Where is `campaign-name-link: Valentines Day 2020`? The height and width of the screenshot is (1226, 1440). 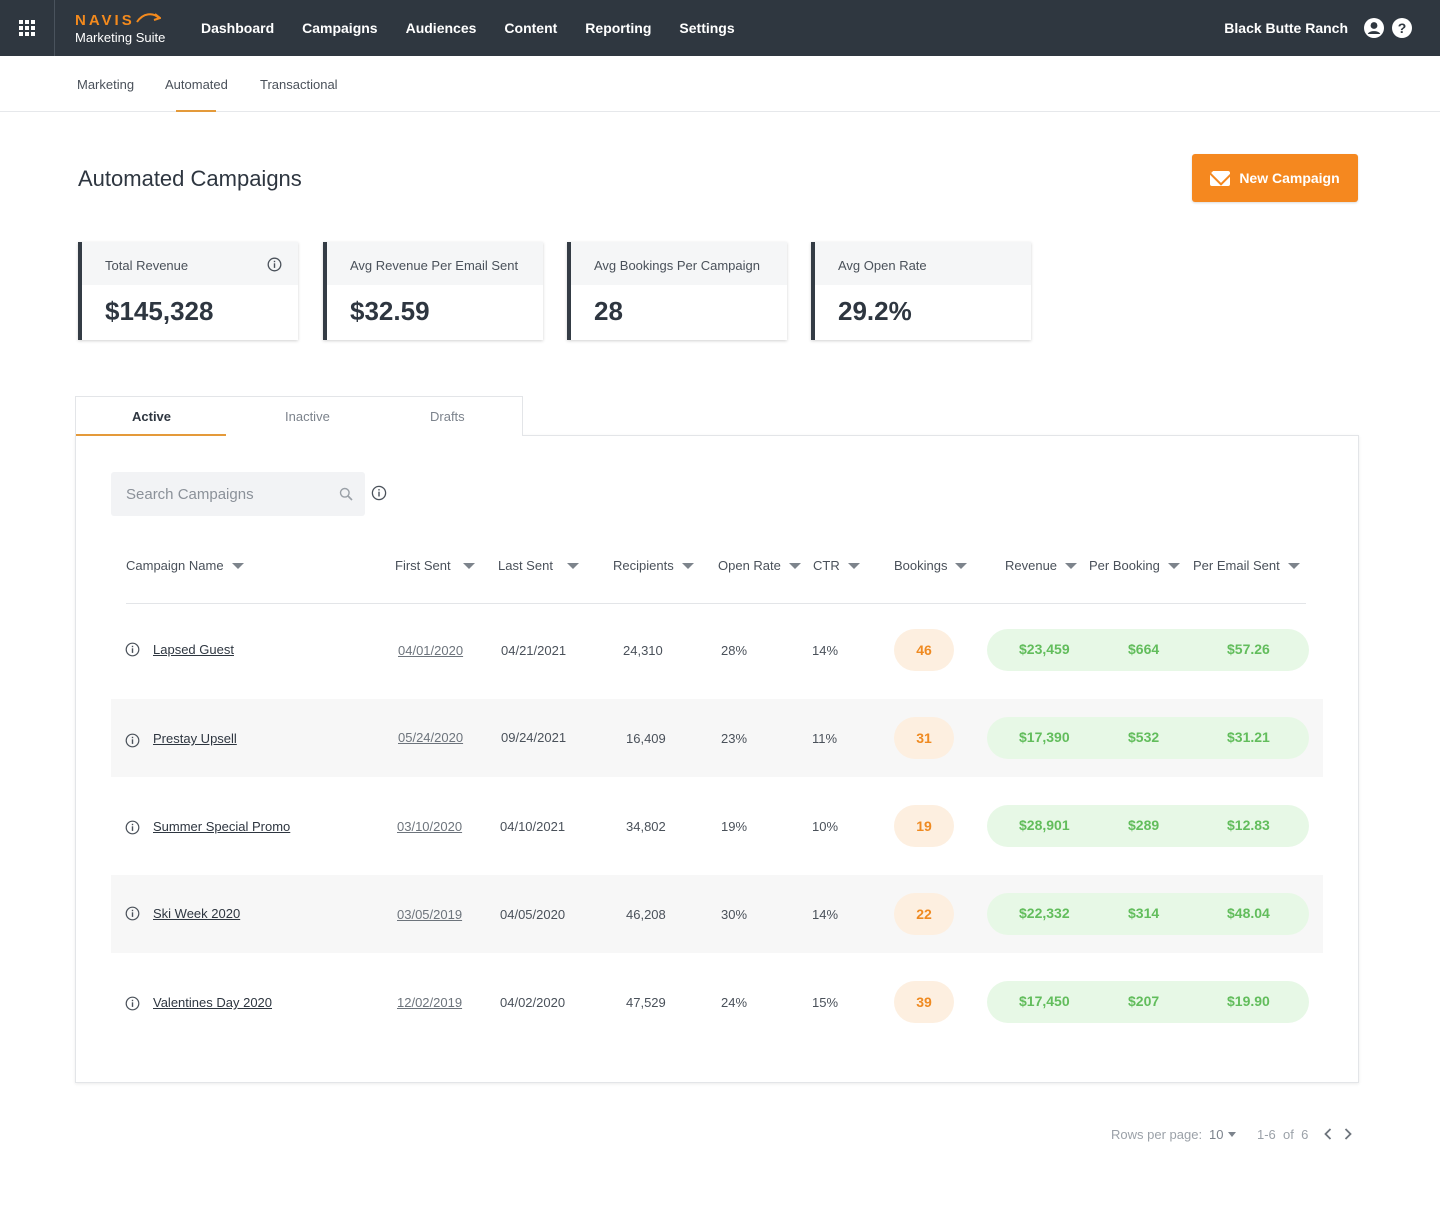
campaign-name-link: Valentines Day 2020 is located at coordinates (213, 1002).